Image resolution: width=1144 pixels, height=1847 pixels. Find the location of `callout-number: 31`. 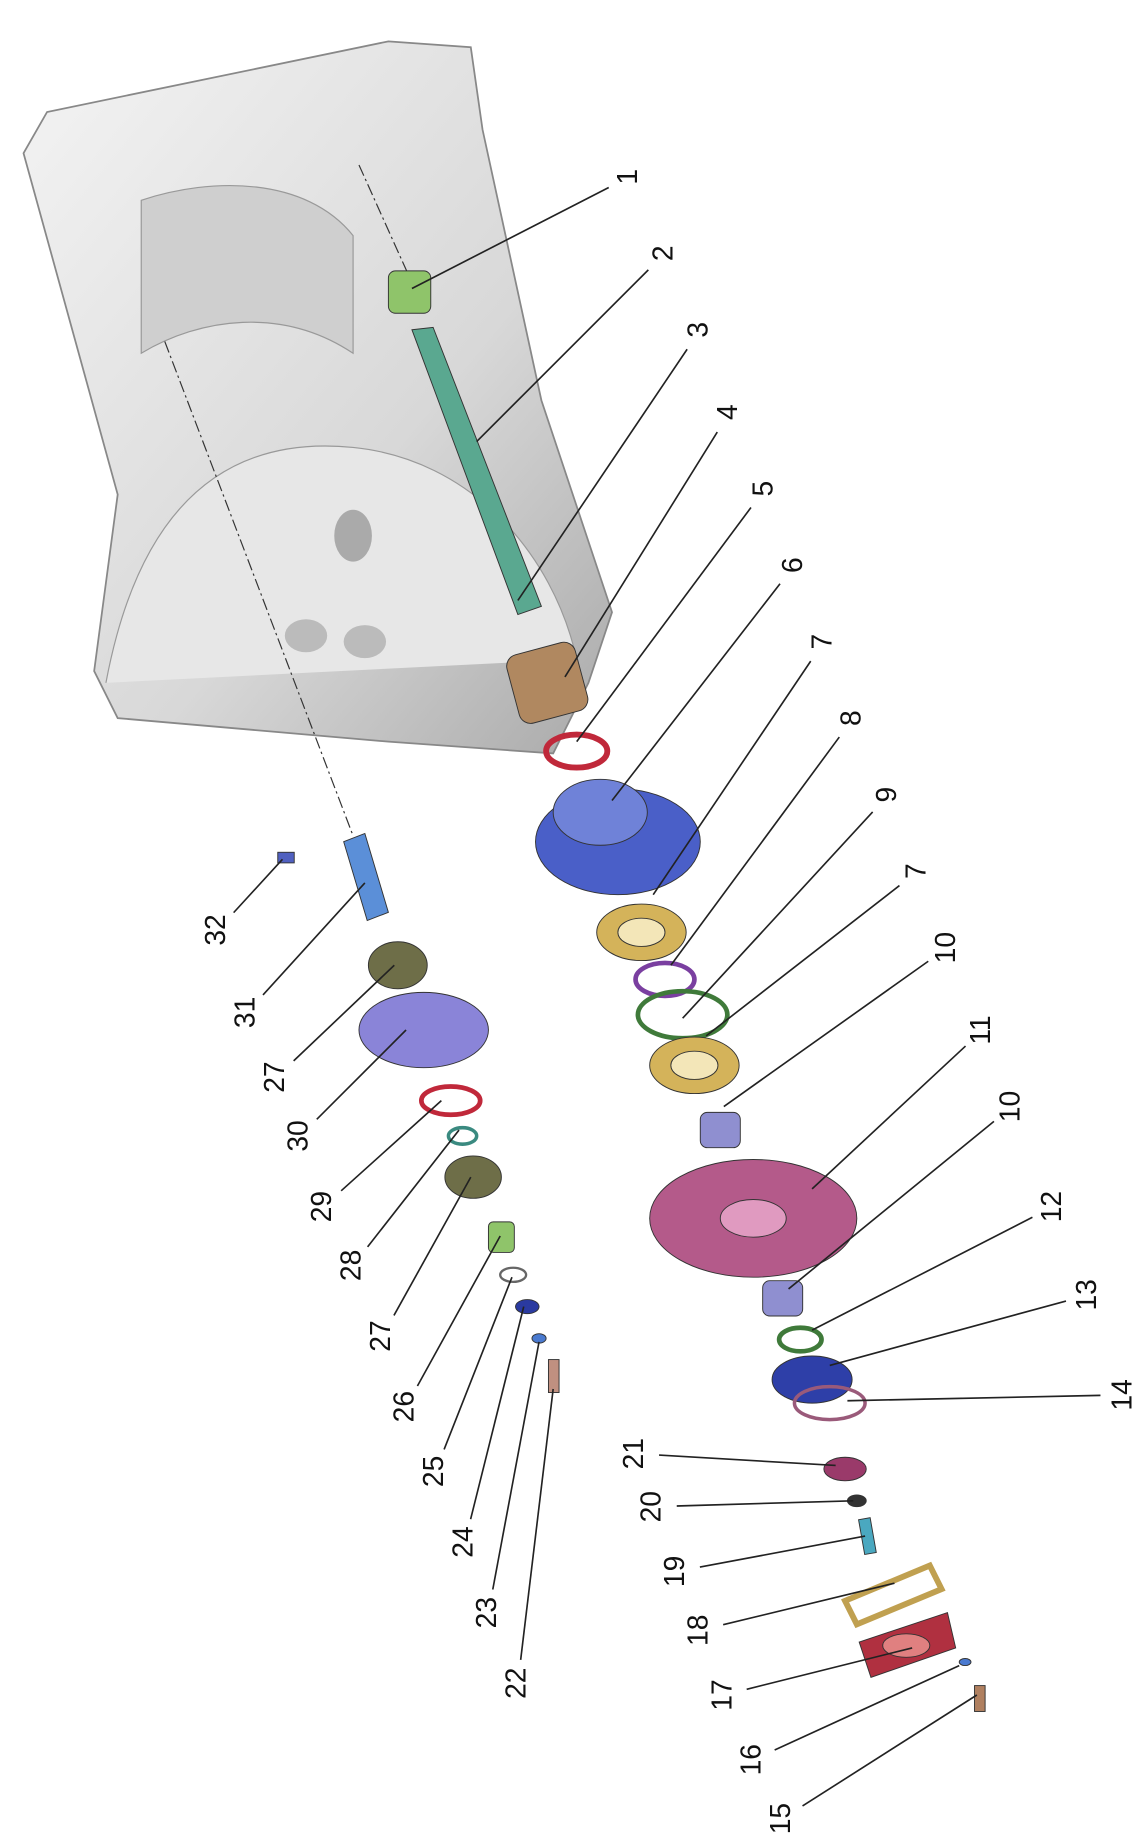

callout-number: 31 is located at coordinates (245, 1012).